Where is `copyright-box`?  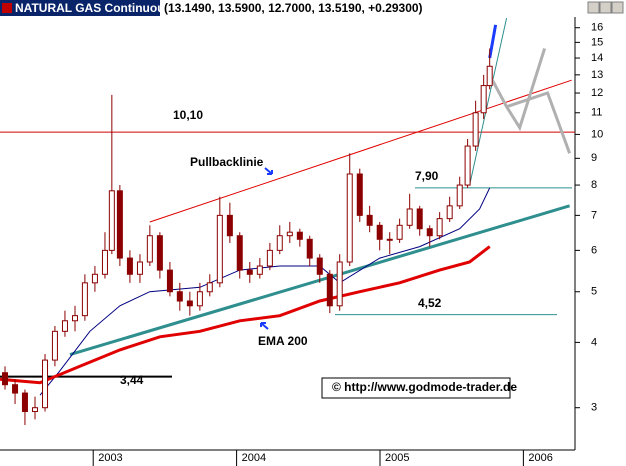
copyright-box is located at coordinates (416, 388).